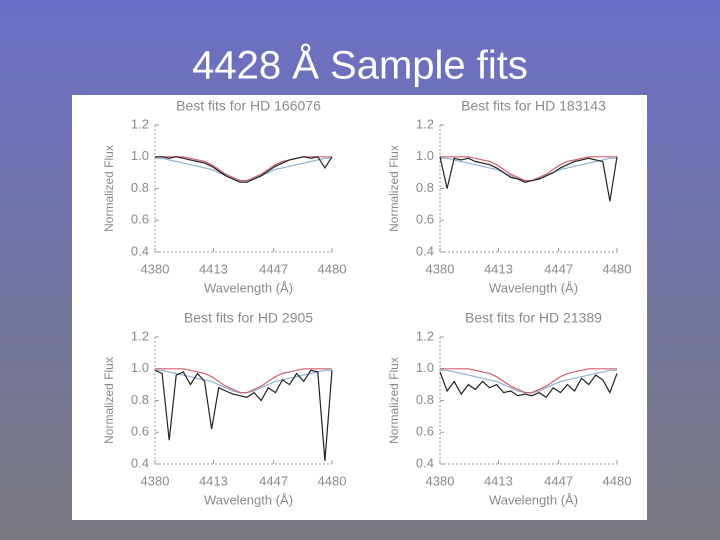  Describe the element at coordinates (248, 106) in the screenshot. I see `chart-title: Best fits for HD 166076` at that location.